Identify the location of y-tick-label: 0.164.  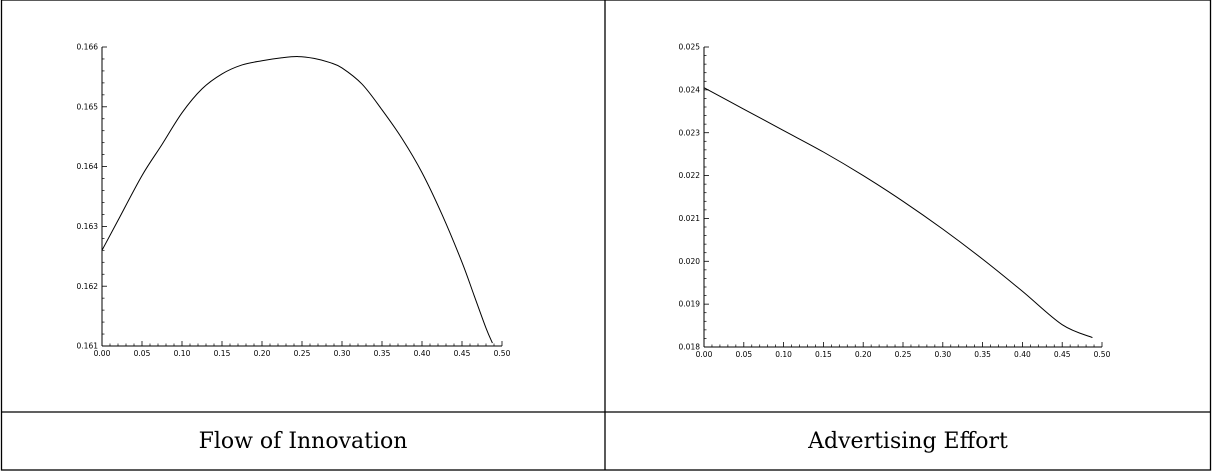
(88, 166).